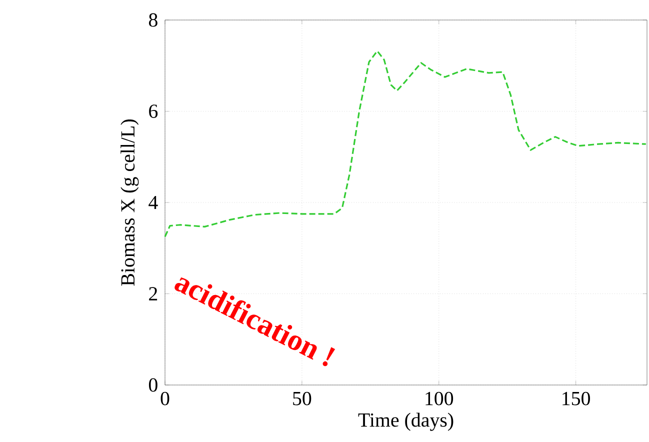 Image resolution: width=649 pixels, height=442 pixels. What do you see at coordinates (129, 203) in the screenshot?
I see `y-axis-title: Biomass X (g cell/L)` at bounding box center [129, 203].